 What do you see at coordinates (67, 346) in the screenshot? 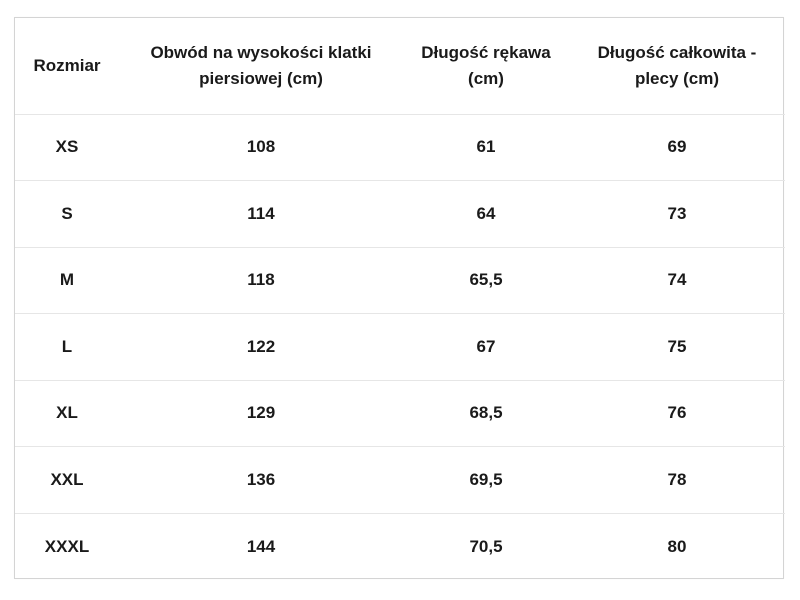
I see `cell-size: L` at bounding box center [67, 346].